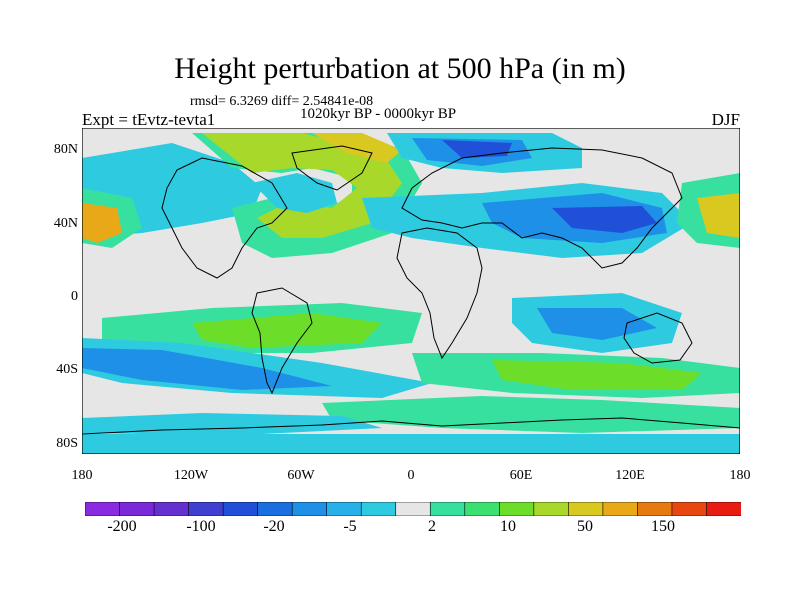  What do you see at coordinates (630, 475) in the screenshot?
I see `lon-label-120e: 120E` at bounding box center [630, 475].